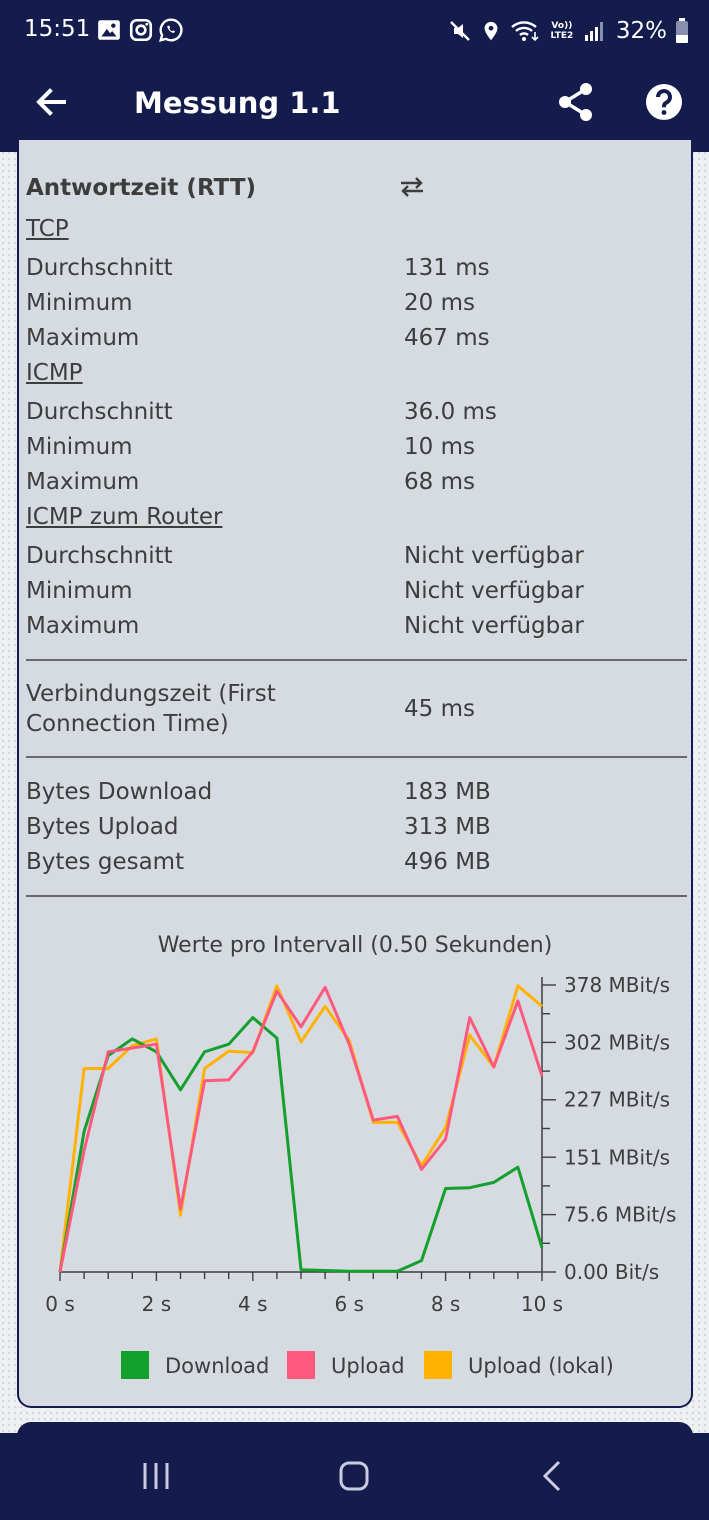 This screenshot has width=709, height=1520. Describe the element at coordinates (105, 862) in the screenshot. I see `row-label: Bytes gesamt` at that location.